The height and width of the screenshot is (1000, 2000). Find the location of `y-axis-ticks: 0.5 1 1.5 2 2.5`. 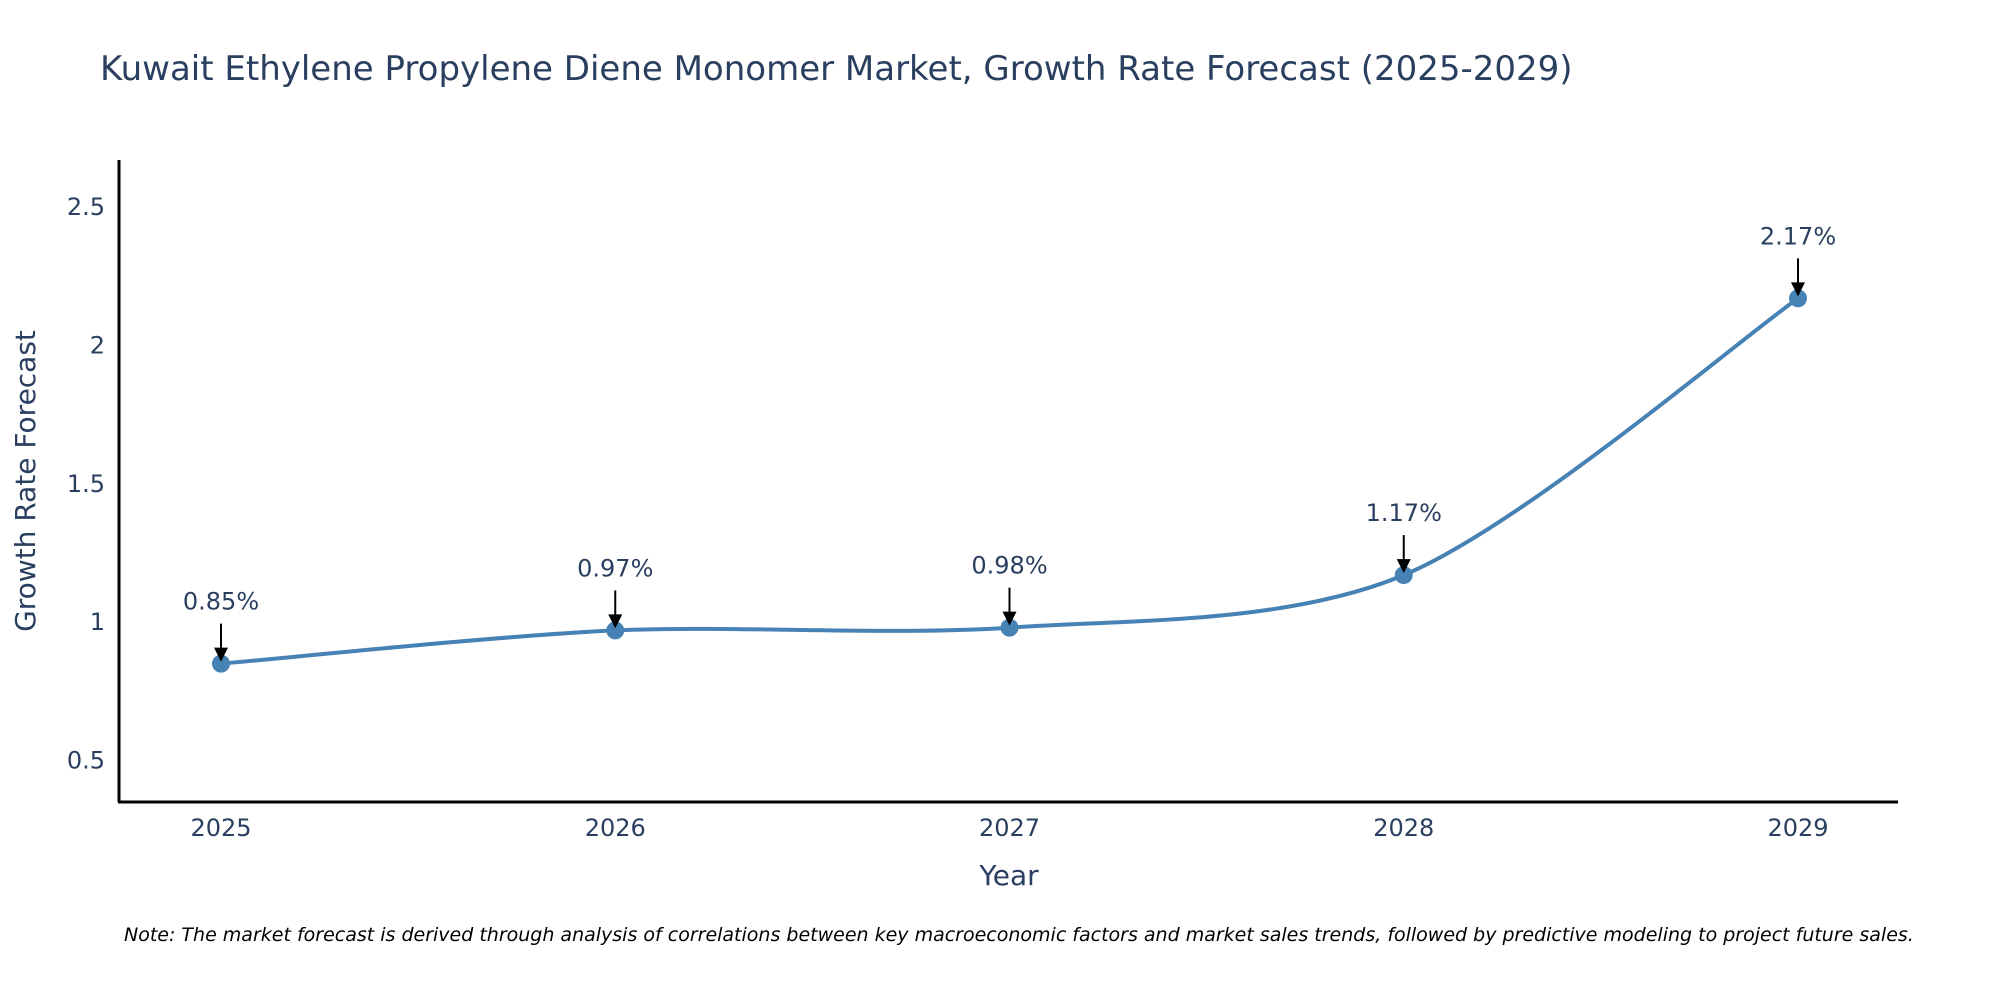

y-axis-ticks: 0.5 1 1.5 2 2.5 is located at coordinates (86, 483).